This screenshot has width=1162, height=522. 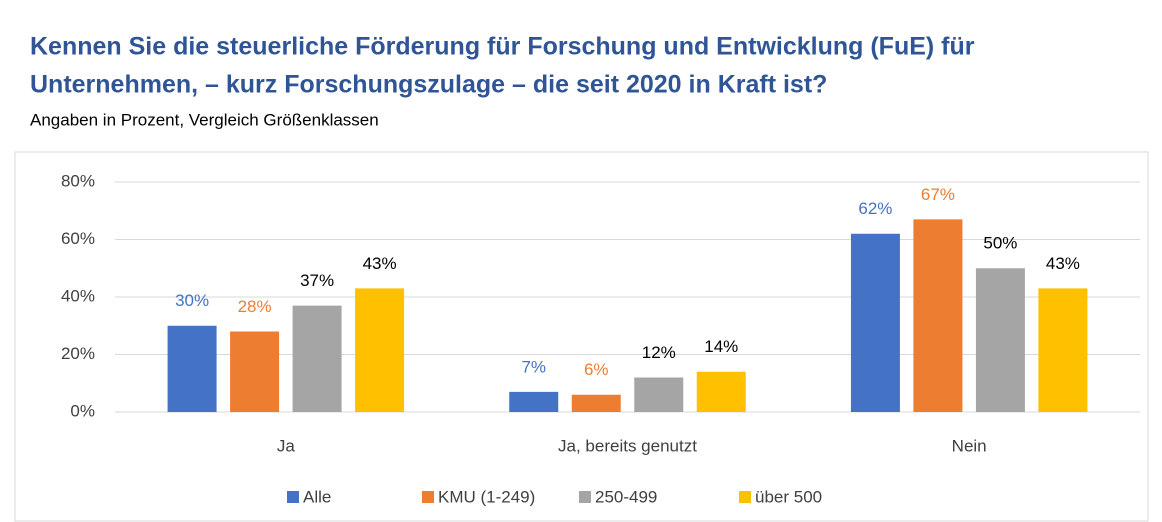 I want to click on data-label: 7%, so click(x=533, y=366).